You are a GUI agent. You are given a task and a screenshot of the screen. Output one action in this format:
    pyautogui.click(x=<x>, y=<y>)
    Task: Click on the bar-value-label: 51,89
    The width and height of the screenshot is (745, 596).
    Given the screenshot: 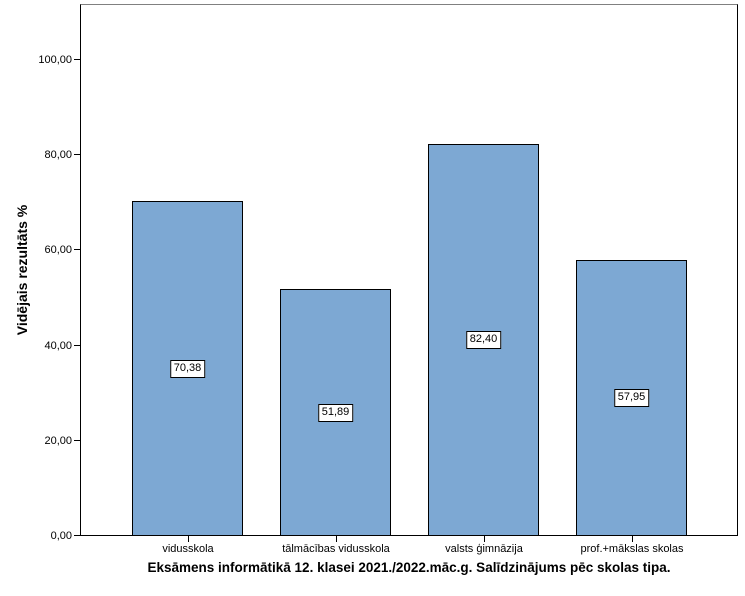 What is the action you would take?
    pyautogui.click(x=335, y=412)
    